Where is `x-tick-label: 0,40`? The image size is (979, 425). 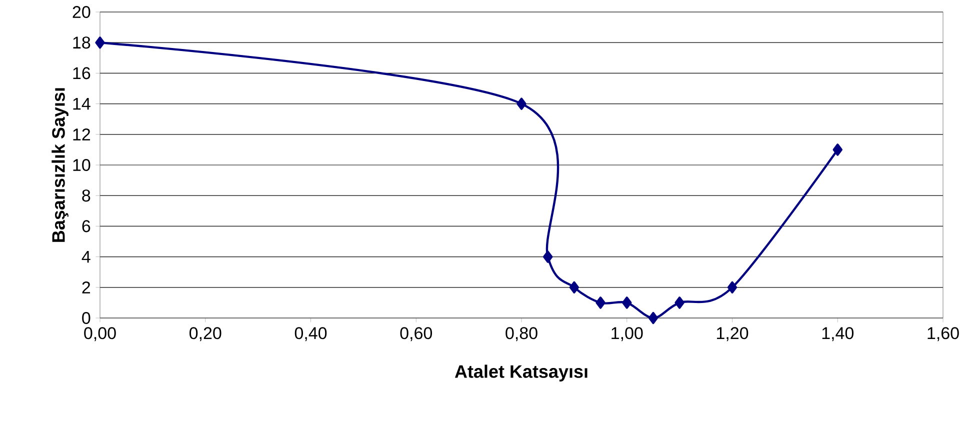 x-tick-label: 0,40 is located at coordinates (310, 334).